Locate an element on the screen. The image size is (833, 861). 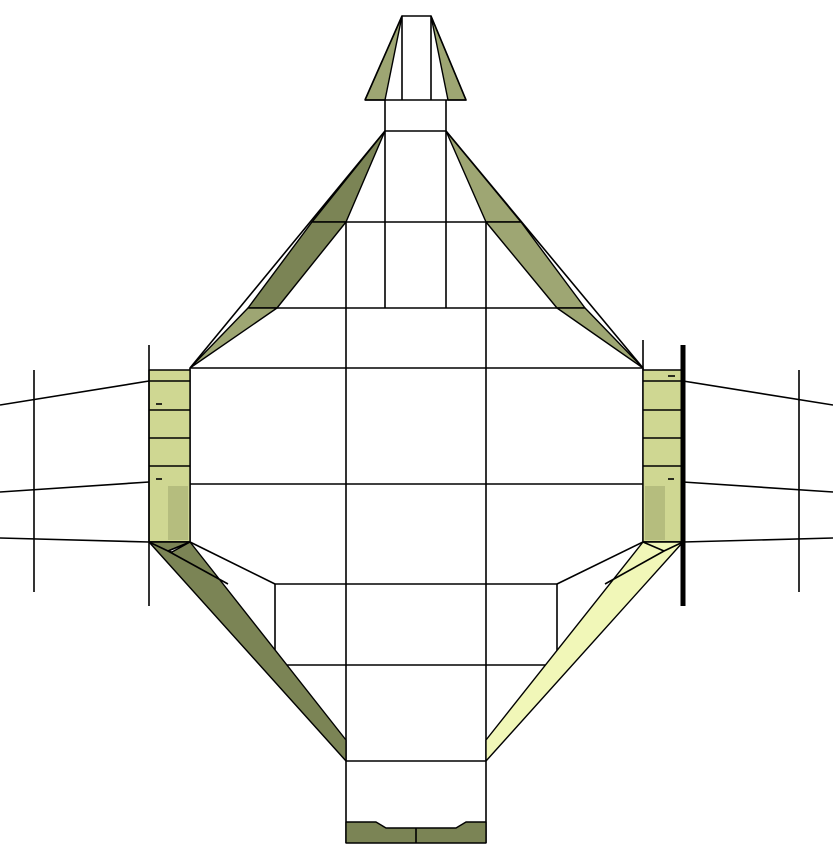
left-module is located at coordinates (169, 475).